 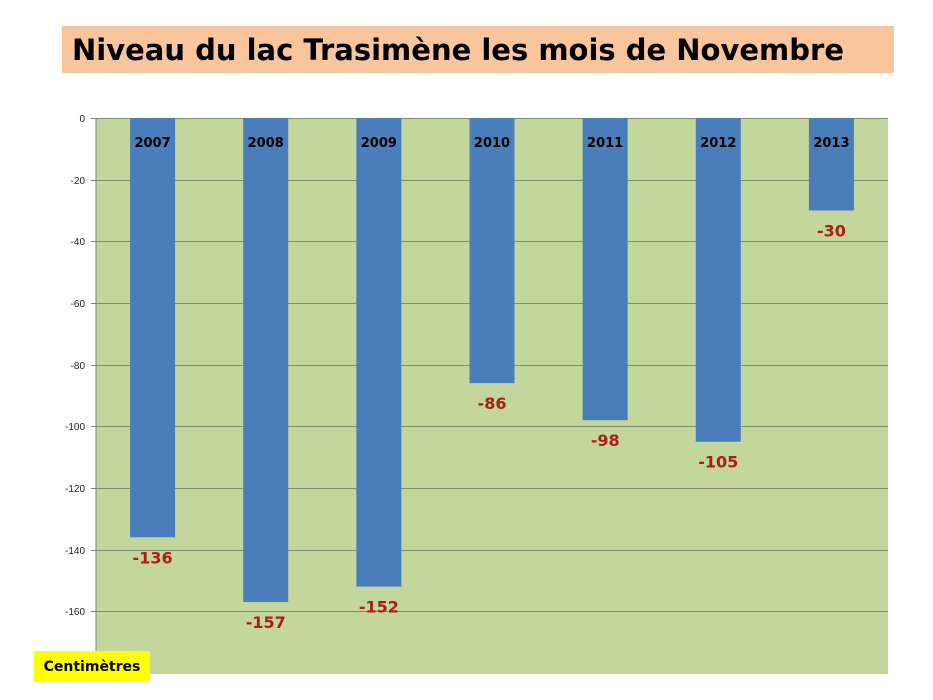 I want to click on y-tick-label: -160, so click(x=75, y=612).